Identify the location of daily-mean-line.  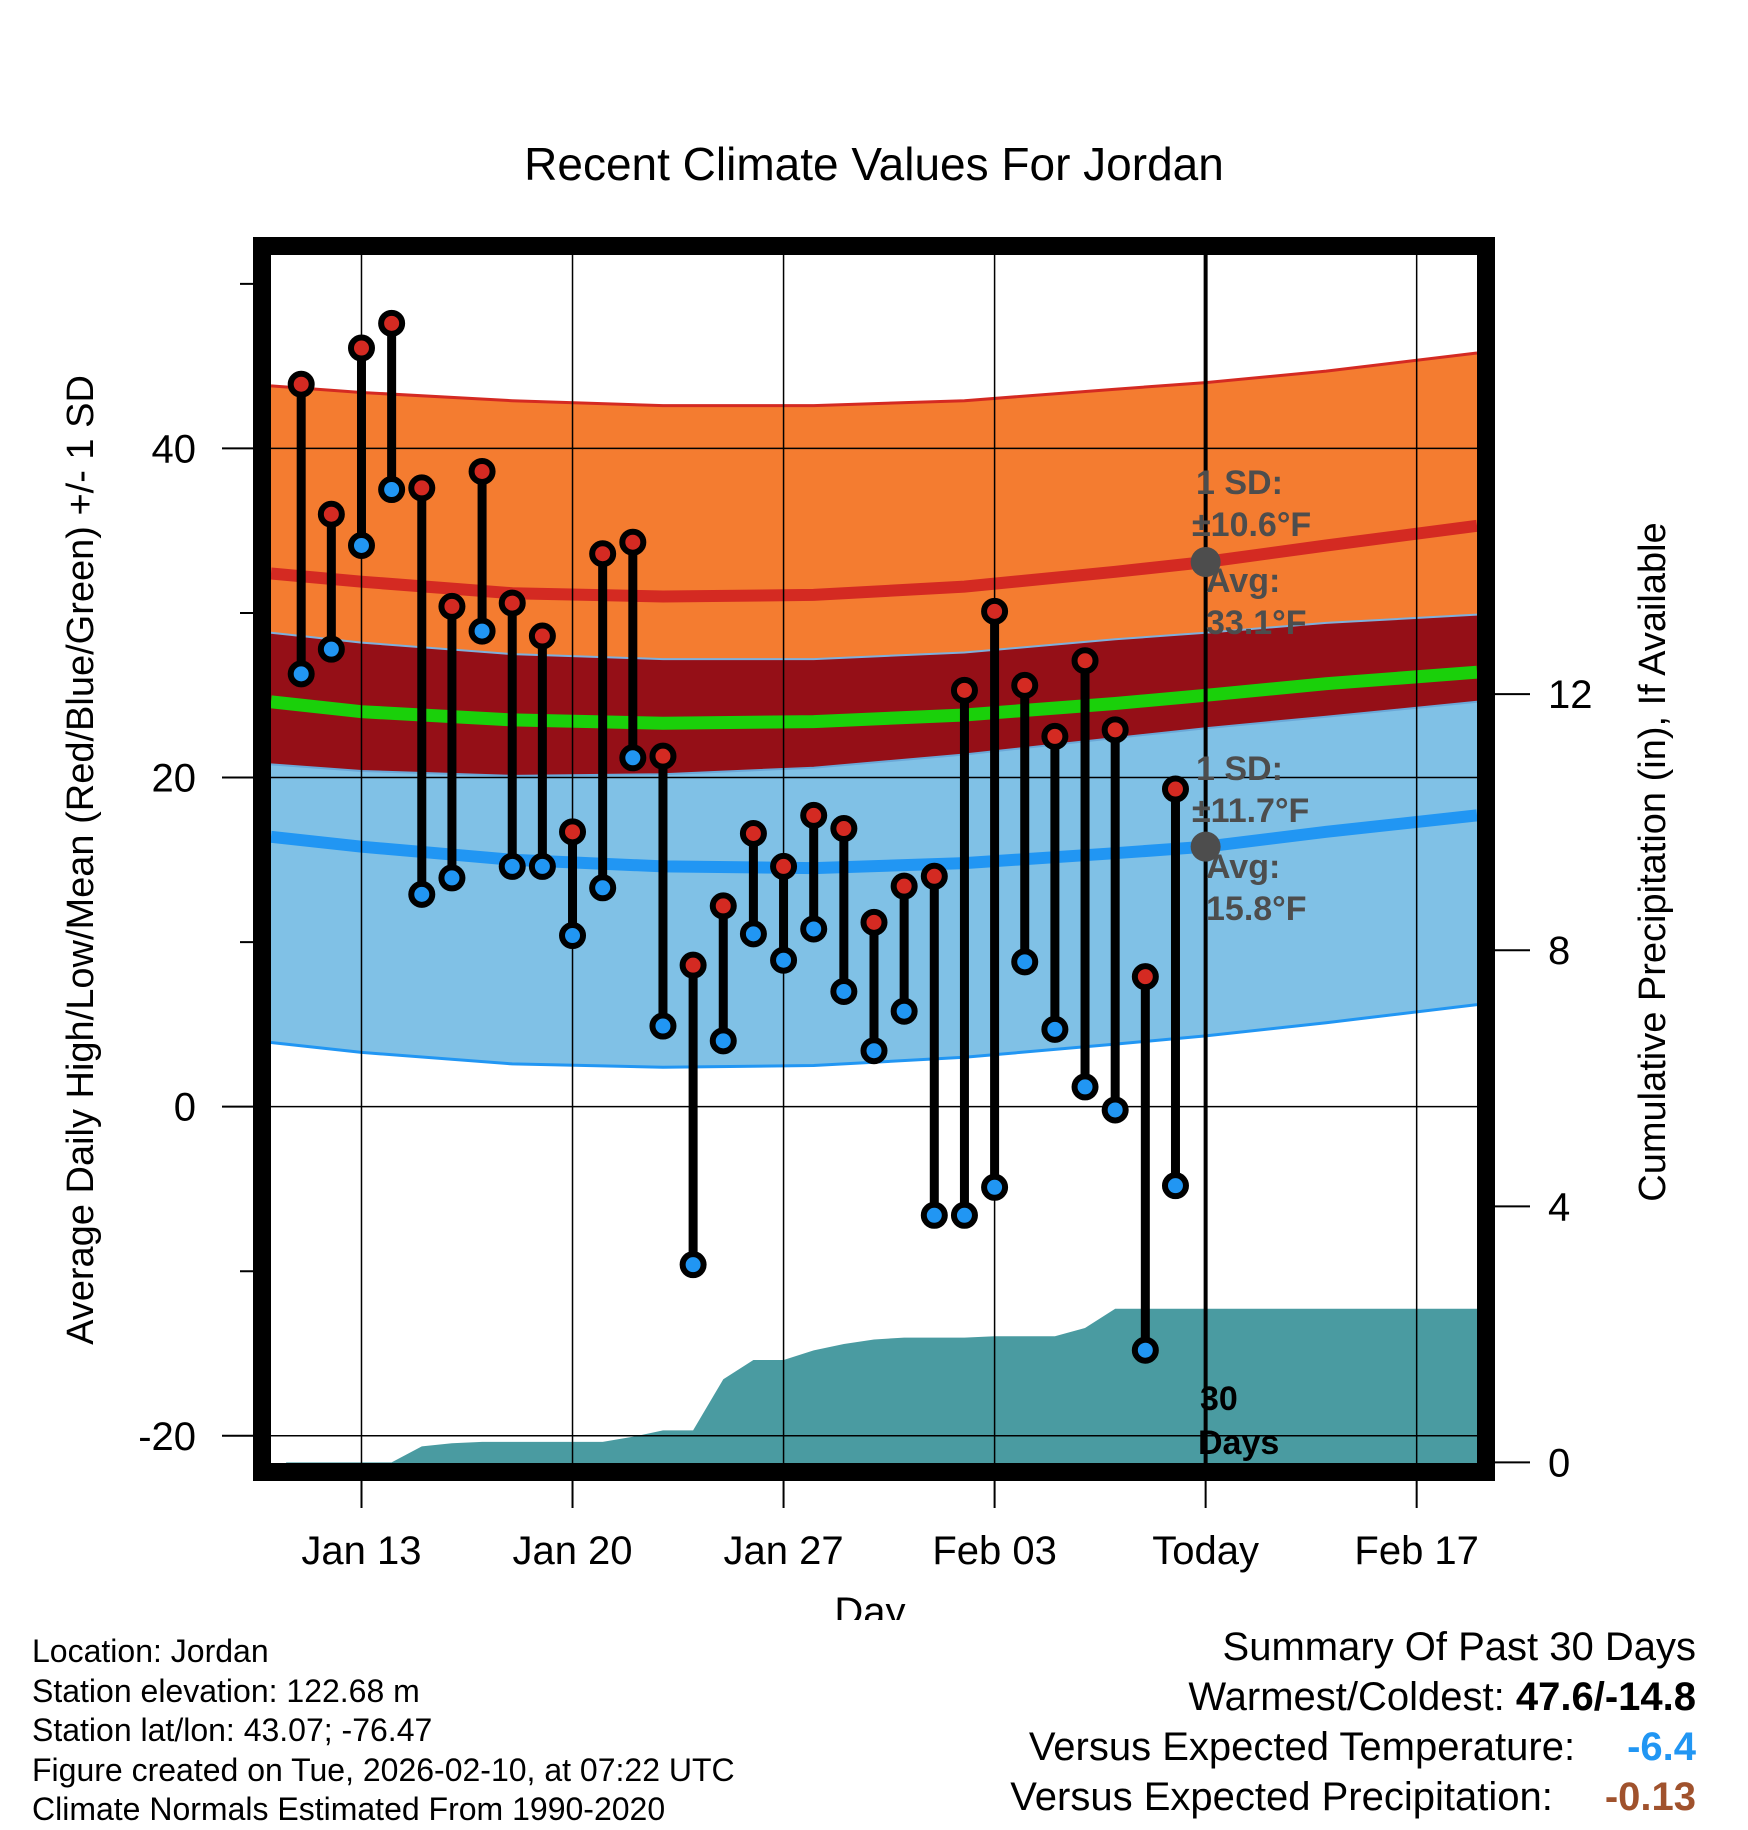
(874, 697).